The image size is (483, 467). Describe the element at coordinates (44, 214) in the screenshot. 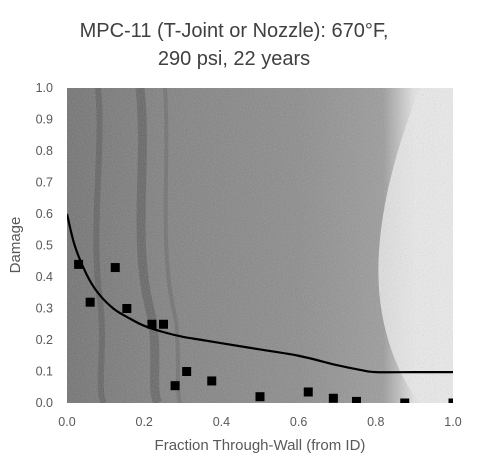

I see `y-tick-label: 0.6` at that location.